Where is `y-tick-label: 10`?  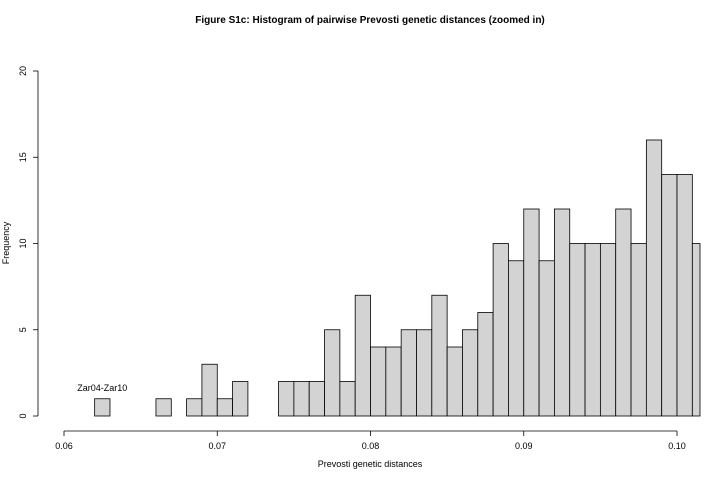
y-tick-label: 10 is located at coordinates (23, 243).